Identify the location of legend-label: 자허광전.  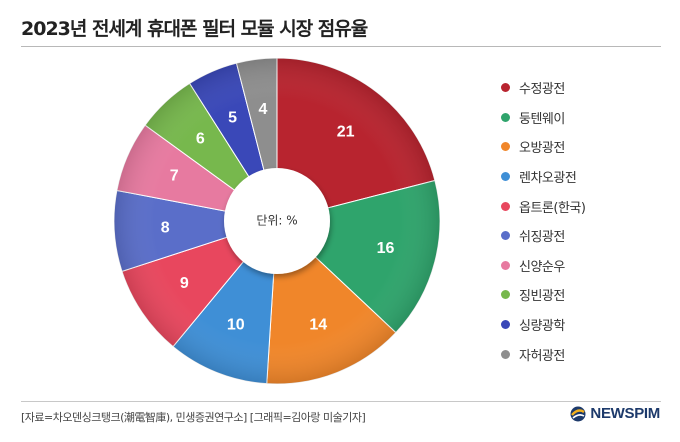
(542, 356).